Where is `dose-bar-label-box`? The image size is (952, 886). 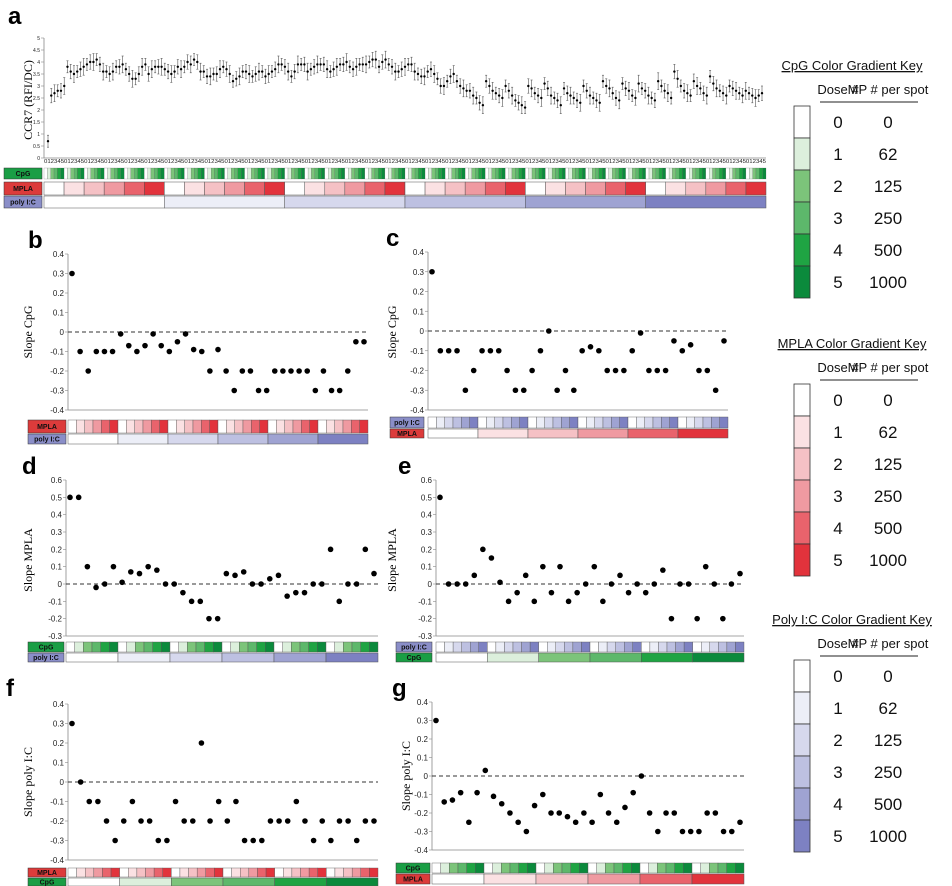
dose-bar-label-box is located at coordinates (407, 422).